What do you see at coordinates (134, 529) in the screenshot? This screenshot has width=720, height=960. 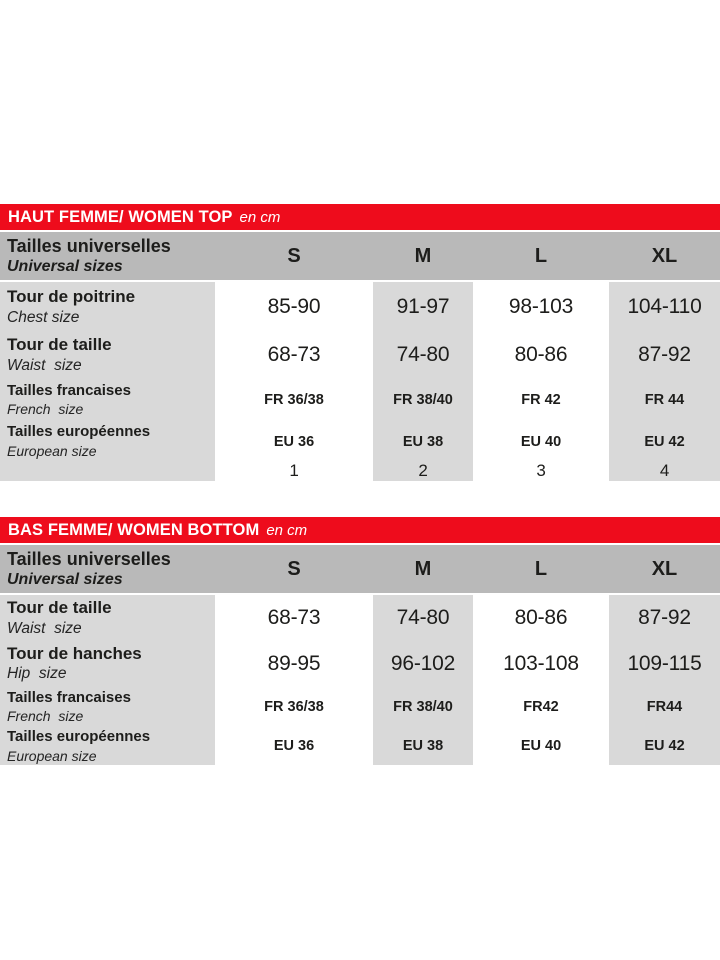 I see `table-title: BAS FEMME/ WOMEN BOTTOM` at bounding box center [134, 529].